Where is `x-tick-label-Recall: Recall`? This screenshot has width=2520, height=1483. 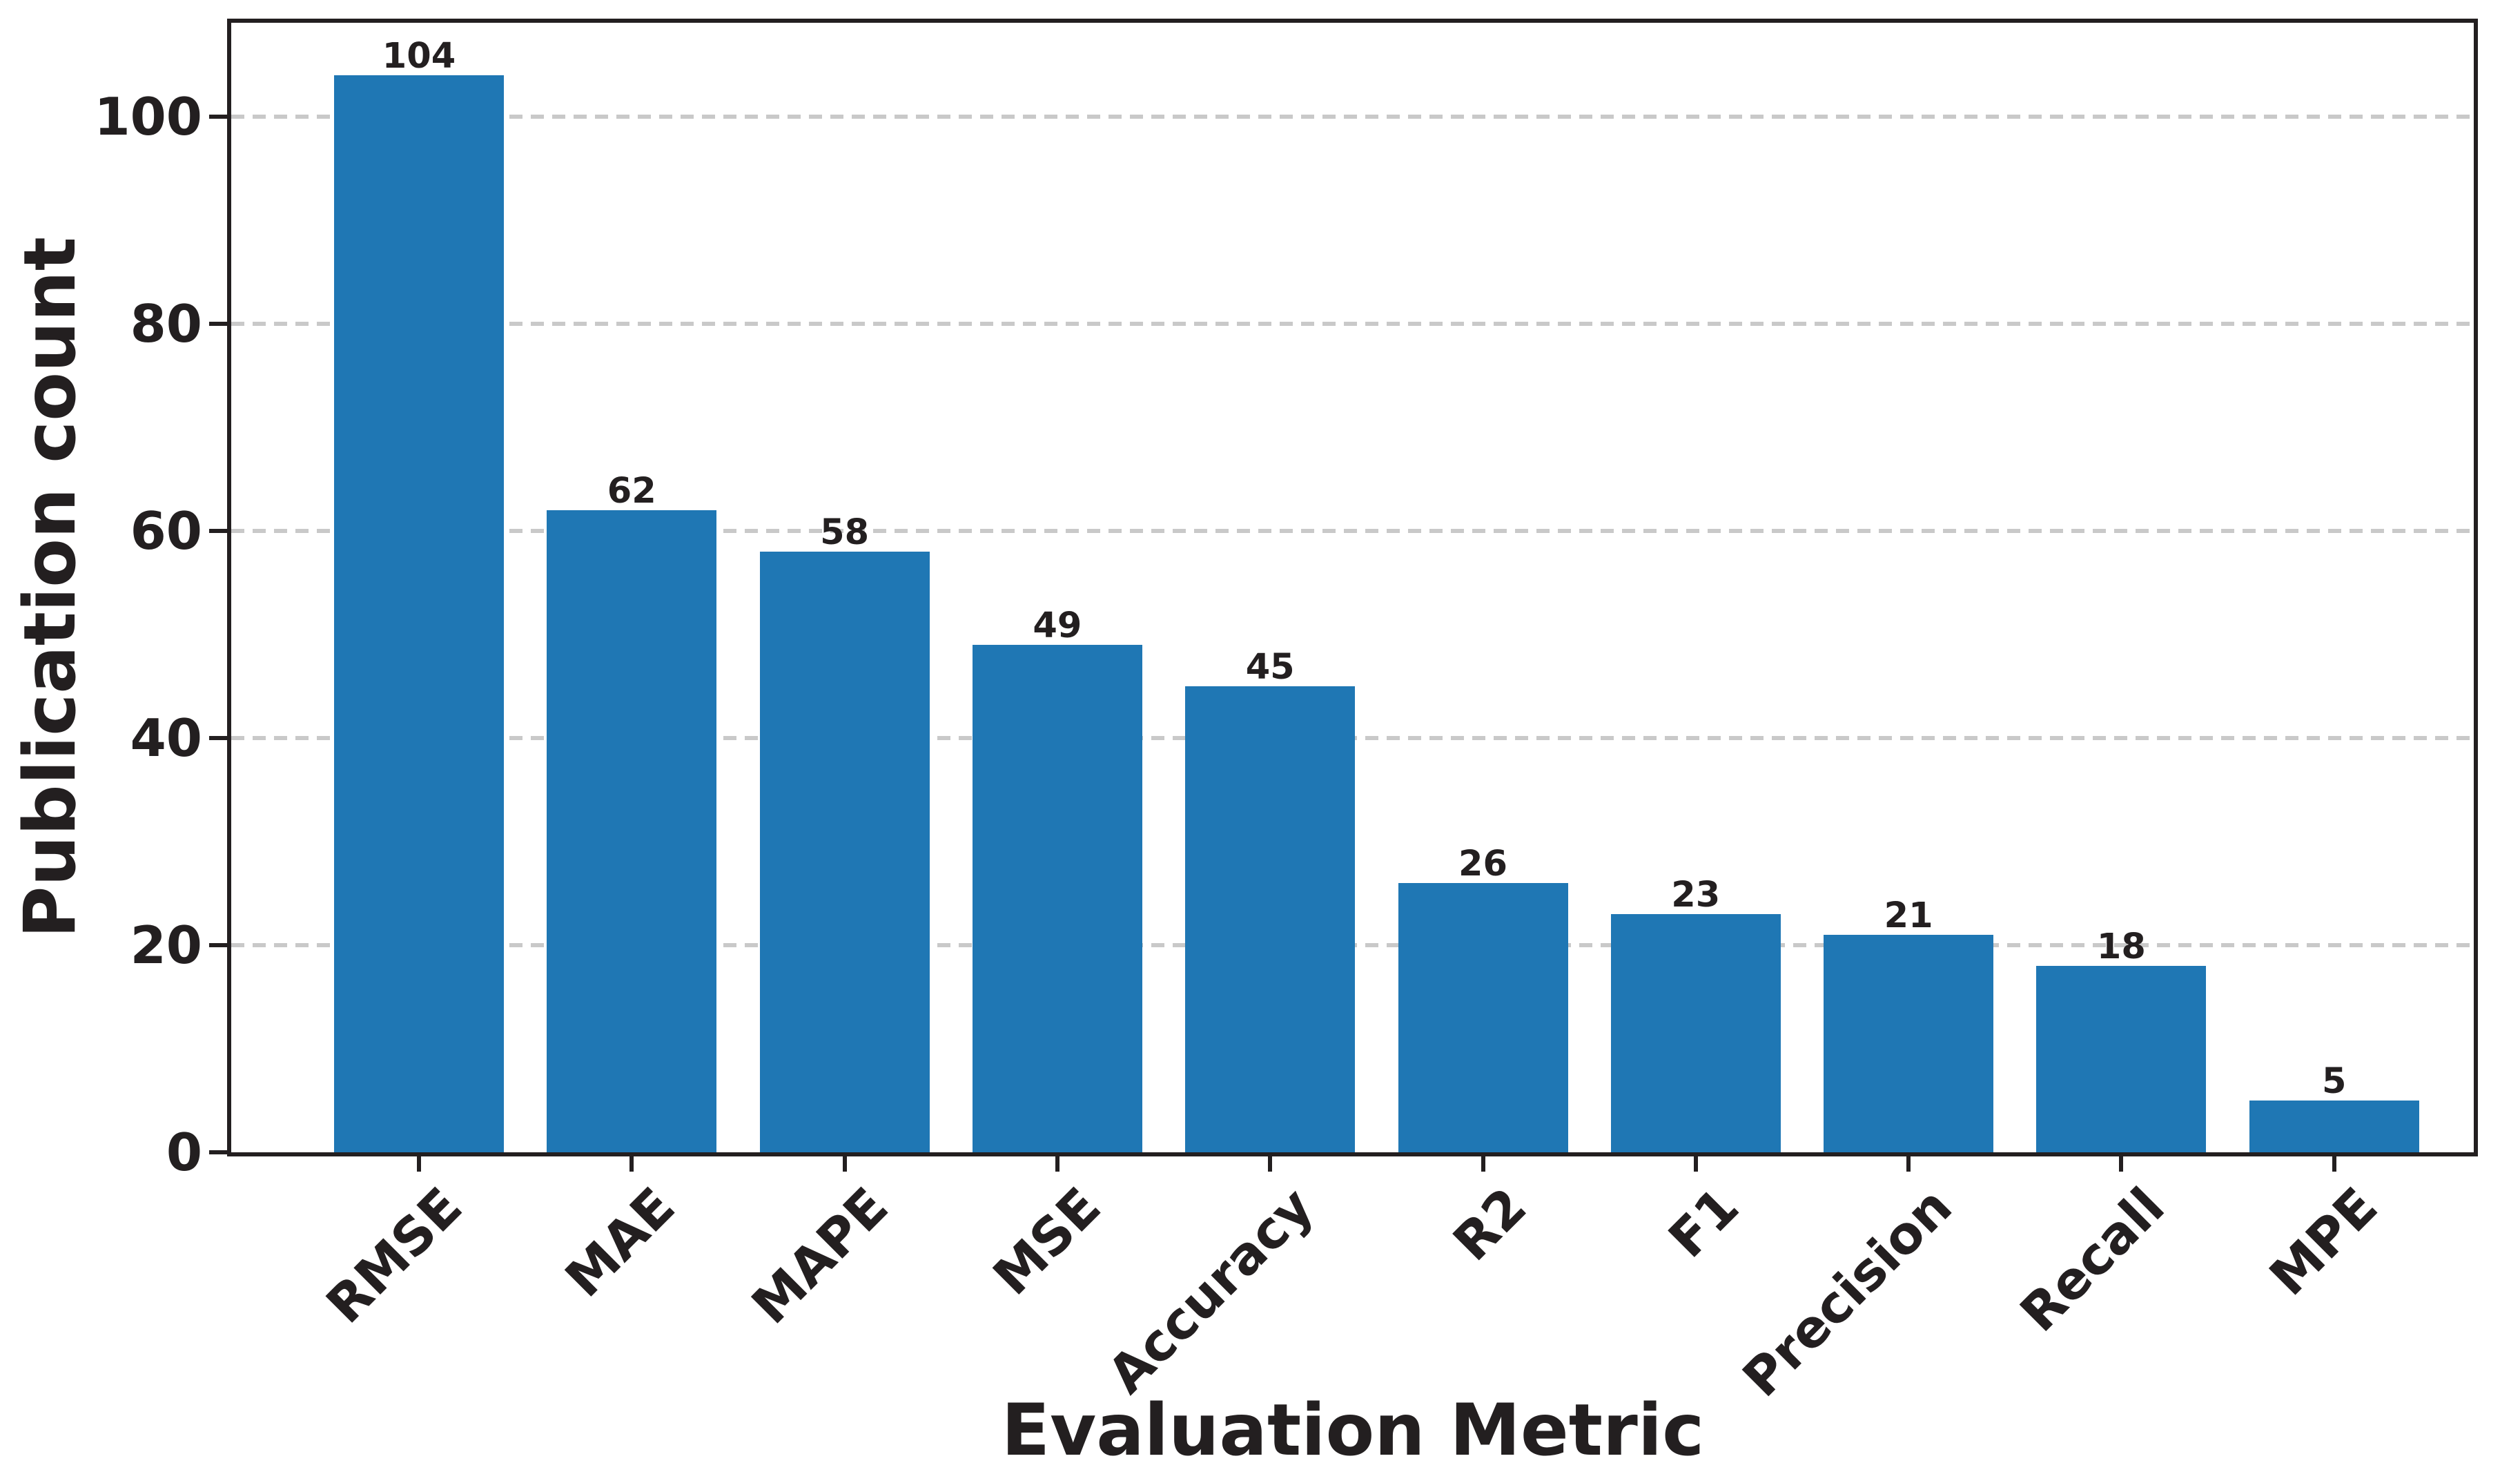 x-tick-label-Recall: Recall is located at coordinates (2092, 1260).